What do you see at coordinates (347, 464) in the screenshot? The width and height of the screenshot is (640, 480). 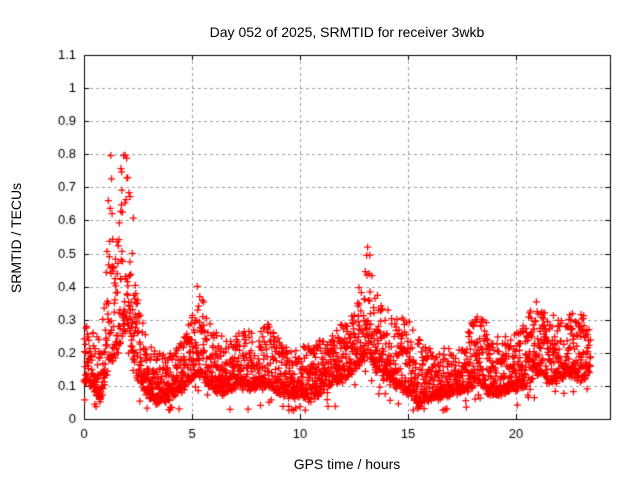 I see `x-axis-label: GPS time / hours` at bounding box center [347, 464].